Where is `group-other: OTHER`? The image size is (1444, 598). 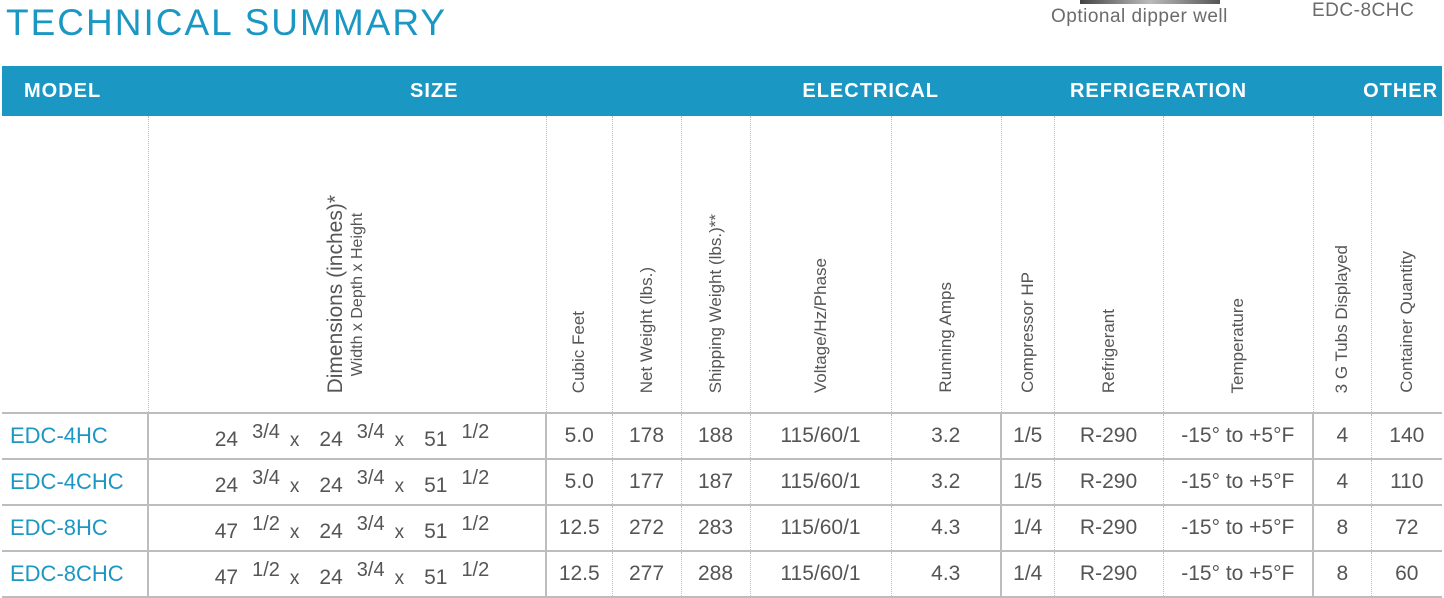
group-other: OTHER is located at coordinates (1378, 91).